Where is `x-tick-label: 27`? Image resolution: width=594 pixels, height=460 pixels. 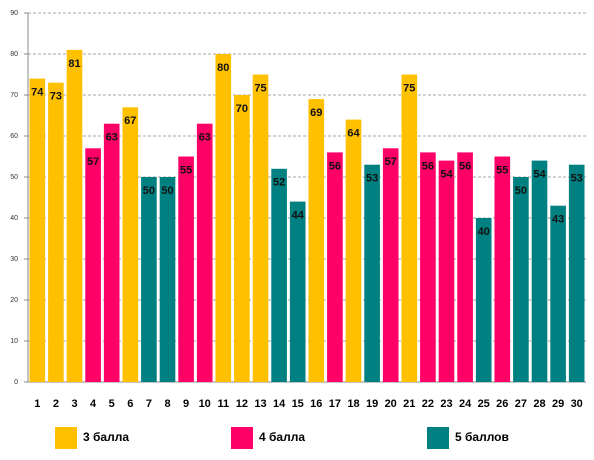
x-tick-label: 27 is located at coordinates (521, 404).